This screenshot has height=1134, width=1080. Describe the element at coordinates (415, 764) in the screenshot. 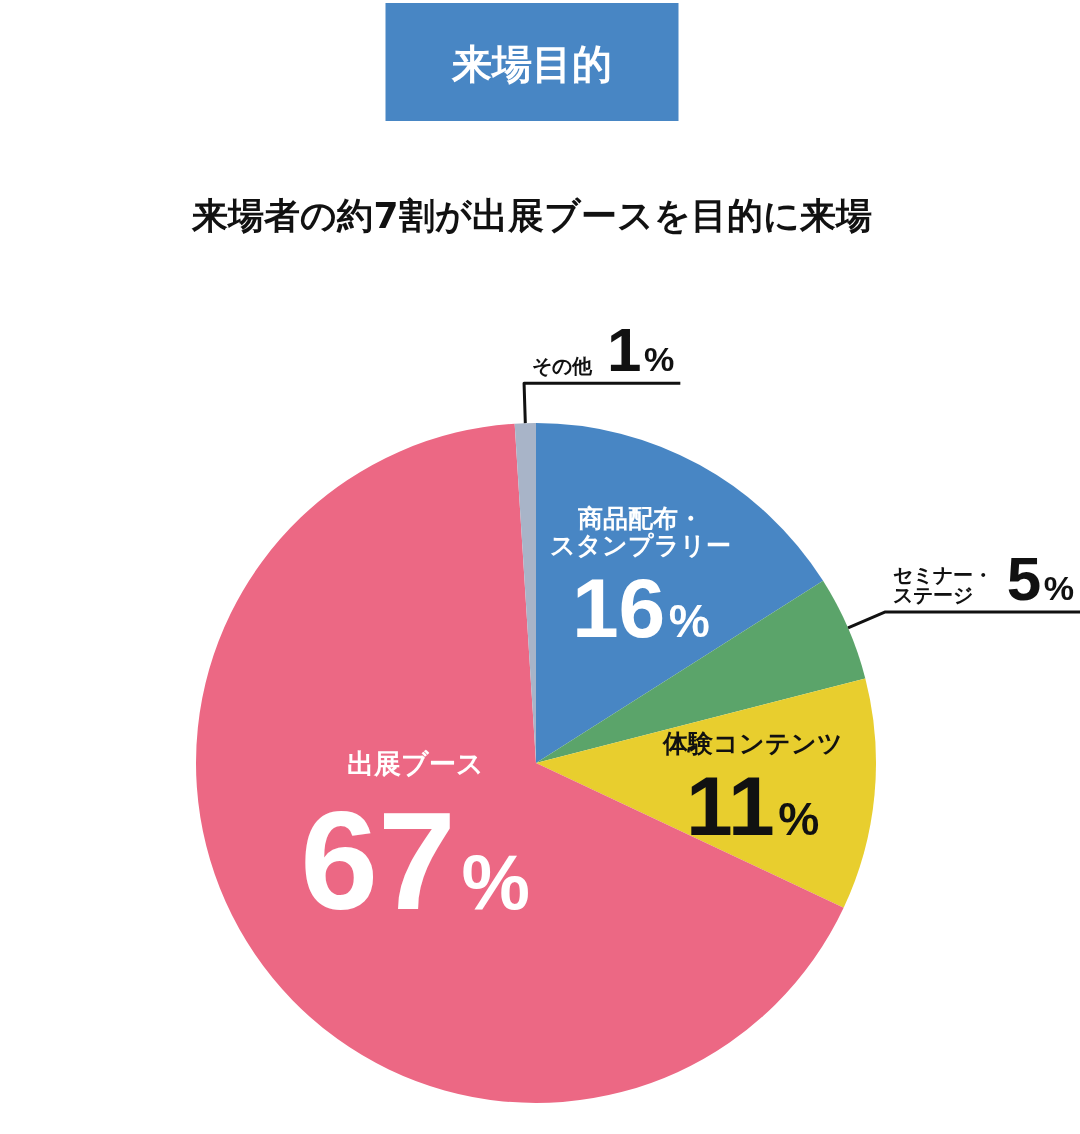

I see `slice-label: 出展ブース` at that location.